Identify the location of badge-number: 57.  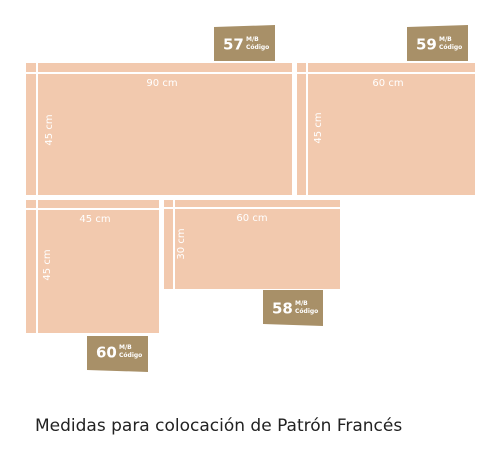
(233, 45).